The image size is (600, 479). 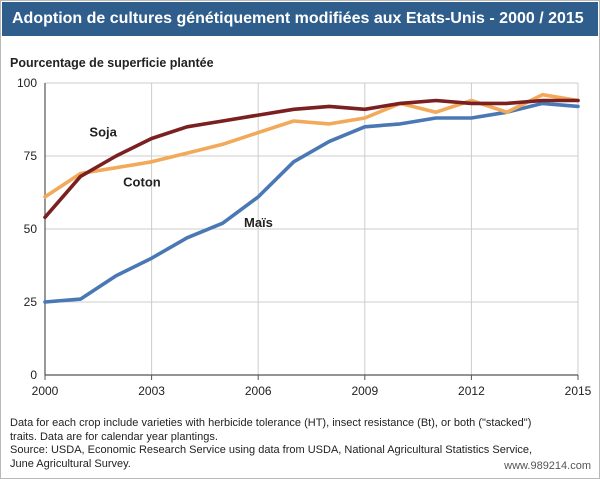 I want to click on watermark: www.989214.com, so click(x=547, y=466).